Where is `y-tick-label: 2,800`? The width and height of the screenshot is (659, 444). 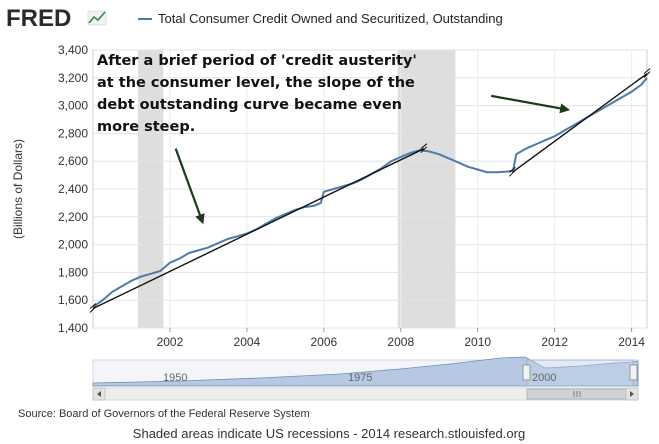 y-tick-label: 2,800 is located at coordinates (73, 133).